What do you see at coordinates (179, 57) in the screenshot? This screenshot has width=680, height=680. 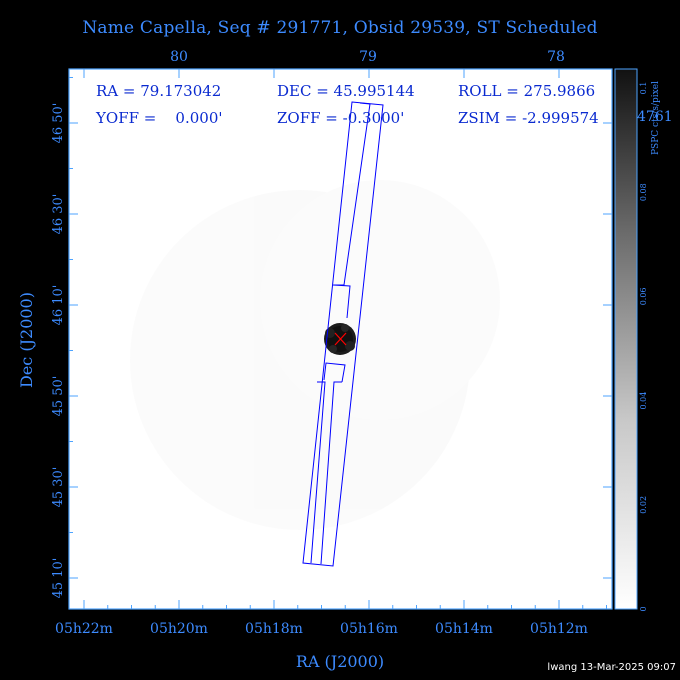 I see `x-tick-label-top: 80` at bounding box center [179, 57].